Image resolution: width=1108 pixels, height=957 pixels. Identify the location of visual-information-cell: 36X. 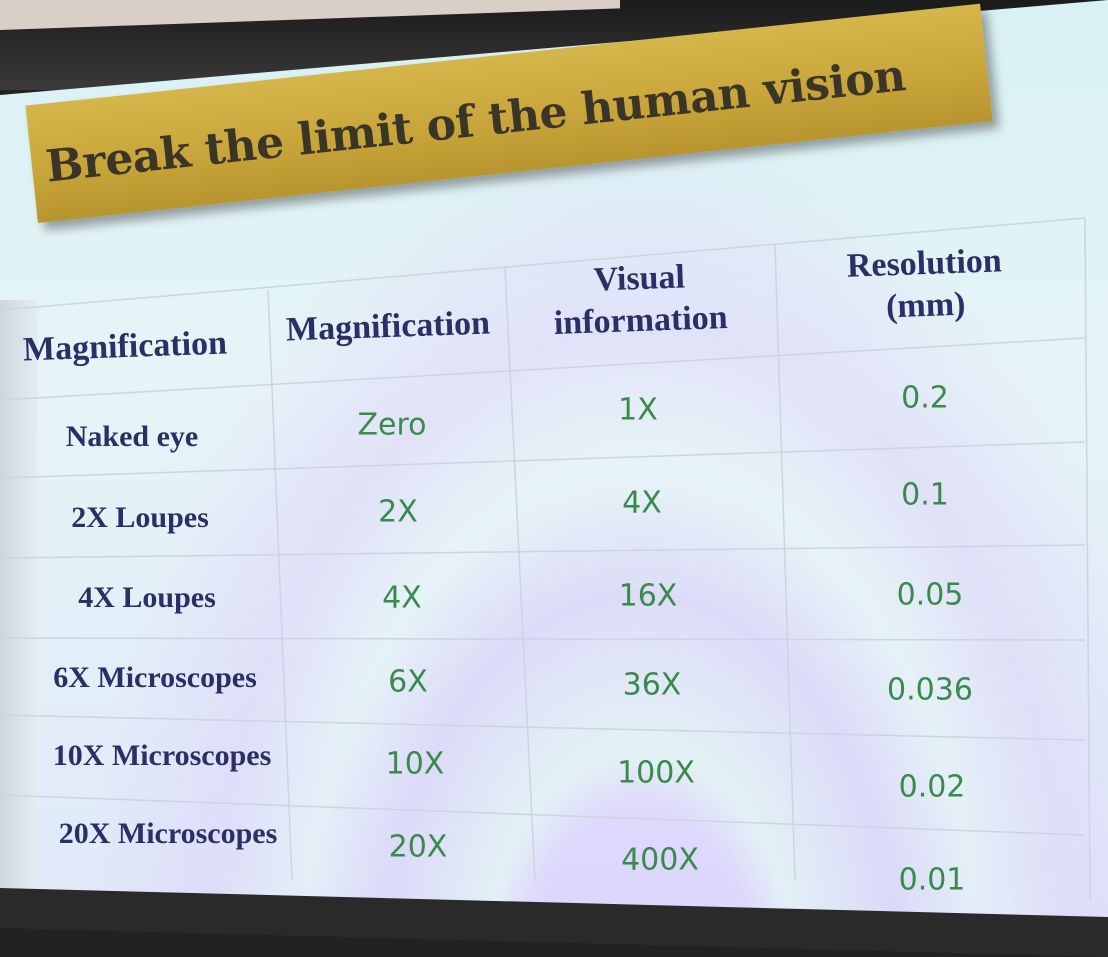
(652, 685).